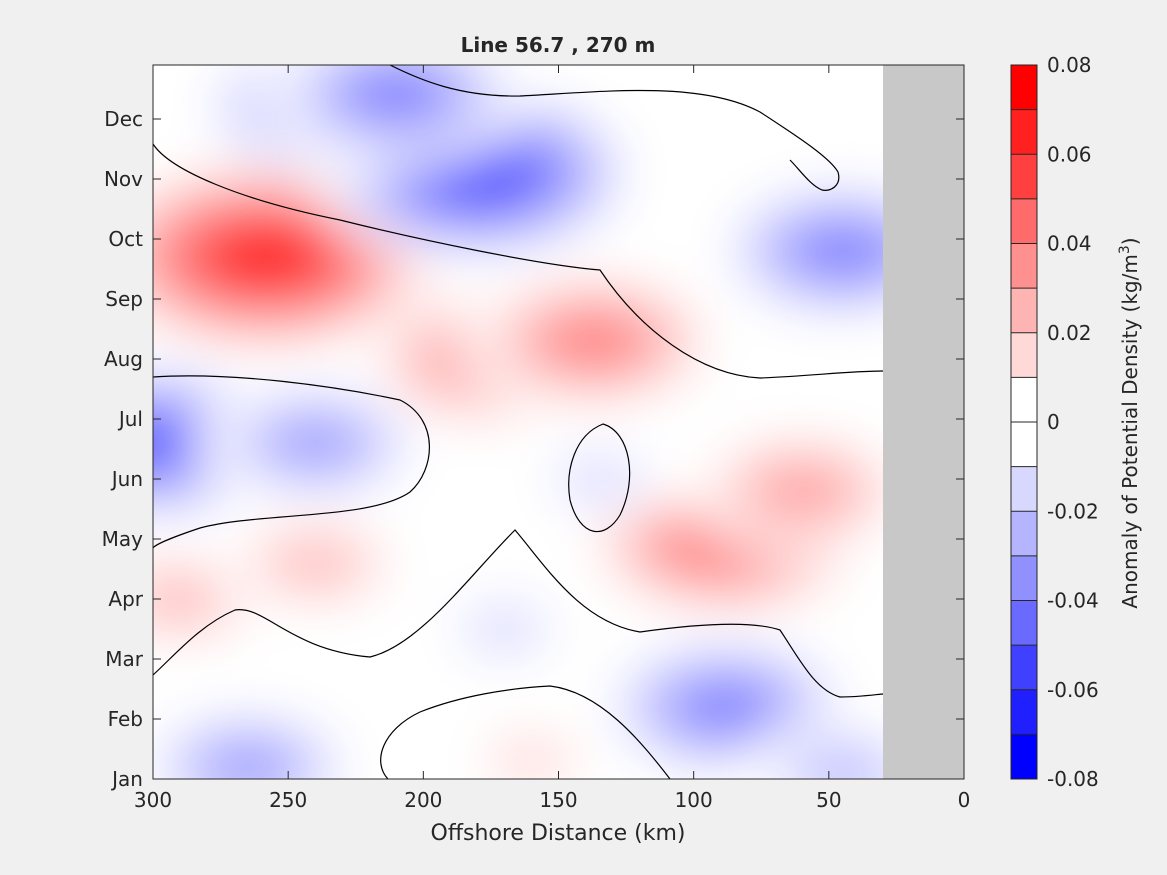  Describe the element at coordinates (125, 599) in the screenshot. I see `y-tick-label: Apr` at that location.